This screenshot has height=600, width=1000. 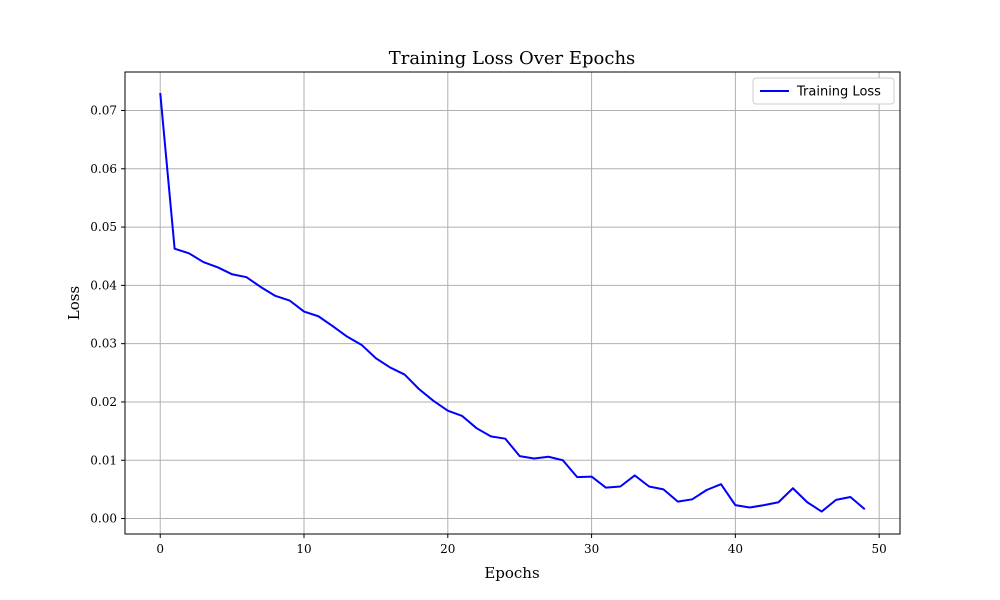 I want to click on x-tick-label: 40, so click(x=735, y=549).